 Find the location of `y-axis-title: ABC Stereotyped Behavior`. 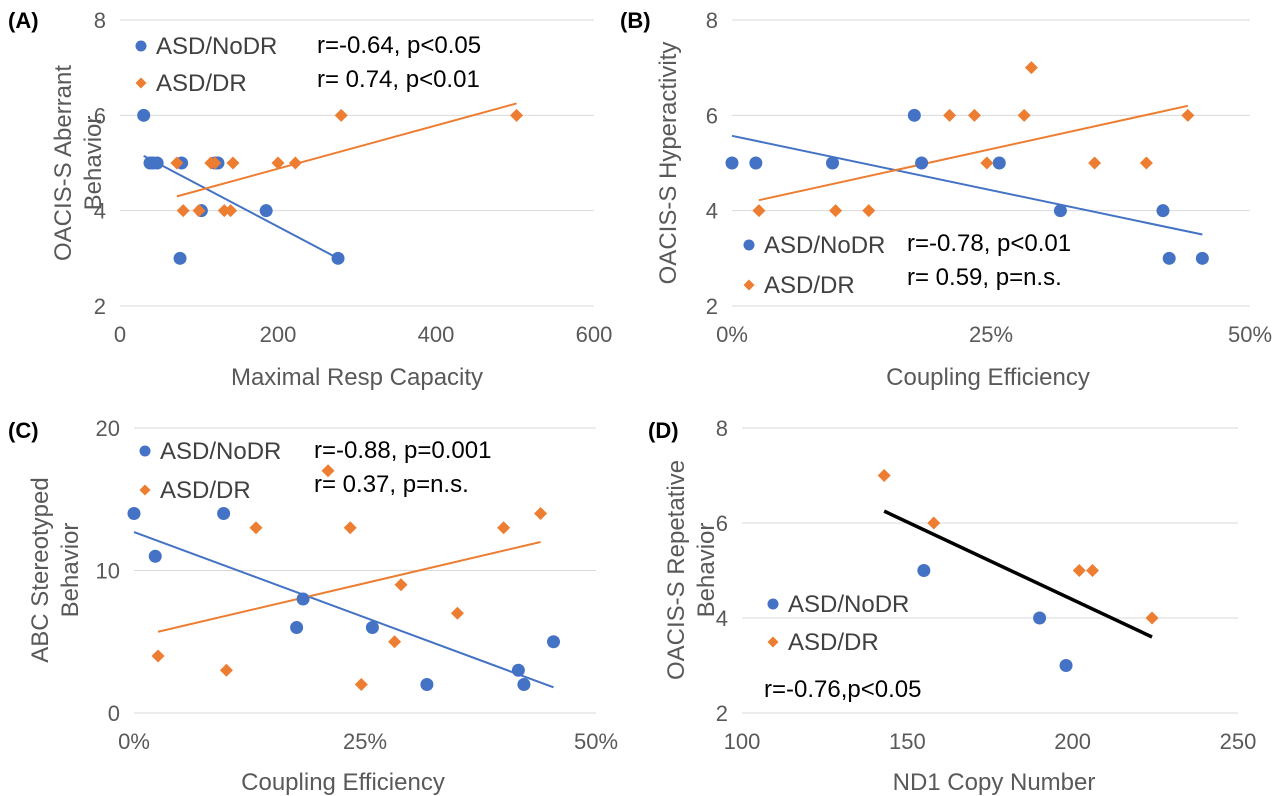

y-axis-title: ABC Stereotyped Behavior is located at coordinates (55, 569).